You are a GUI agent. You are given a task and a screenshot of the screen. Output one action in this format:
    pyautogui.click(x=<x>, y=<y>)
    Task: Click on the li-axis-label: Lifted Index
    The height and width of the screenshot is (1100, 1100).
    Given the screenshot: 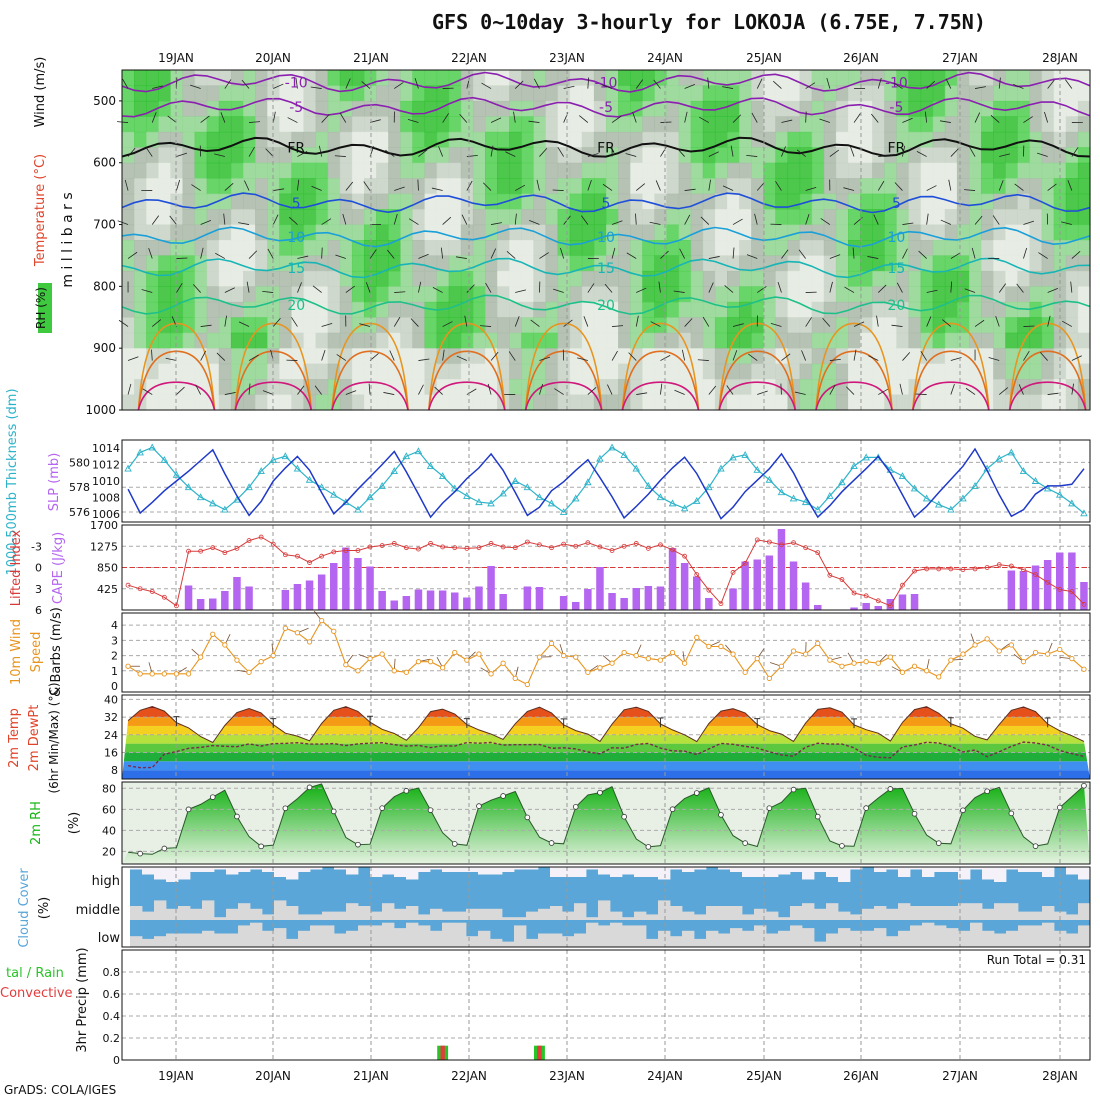 What is the action you would take?
    pyautogui.click(x=16, y=567)
    